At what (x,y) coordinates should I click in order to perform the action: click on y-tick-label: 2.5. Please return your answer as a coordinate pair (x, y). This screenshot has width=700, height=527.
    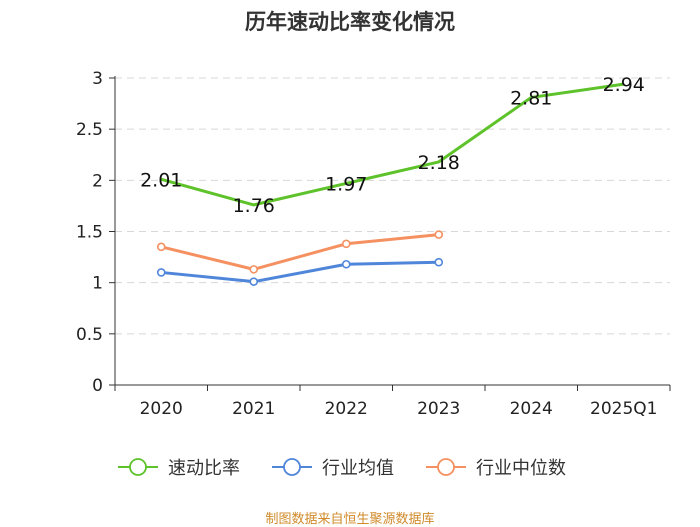
    Looking at the image, I should click on (89, 130).